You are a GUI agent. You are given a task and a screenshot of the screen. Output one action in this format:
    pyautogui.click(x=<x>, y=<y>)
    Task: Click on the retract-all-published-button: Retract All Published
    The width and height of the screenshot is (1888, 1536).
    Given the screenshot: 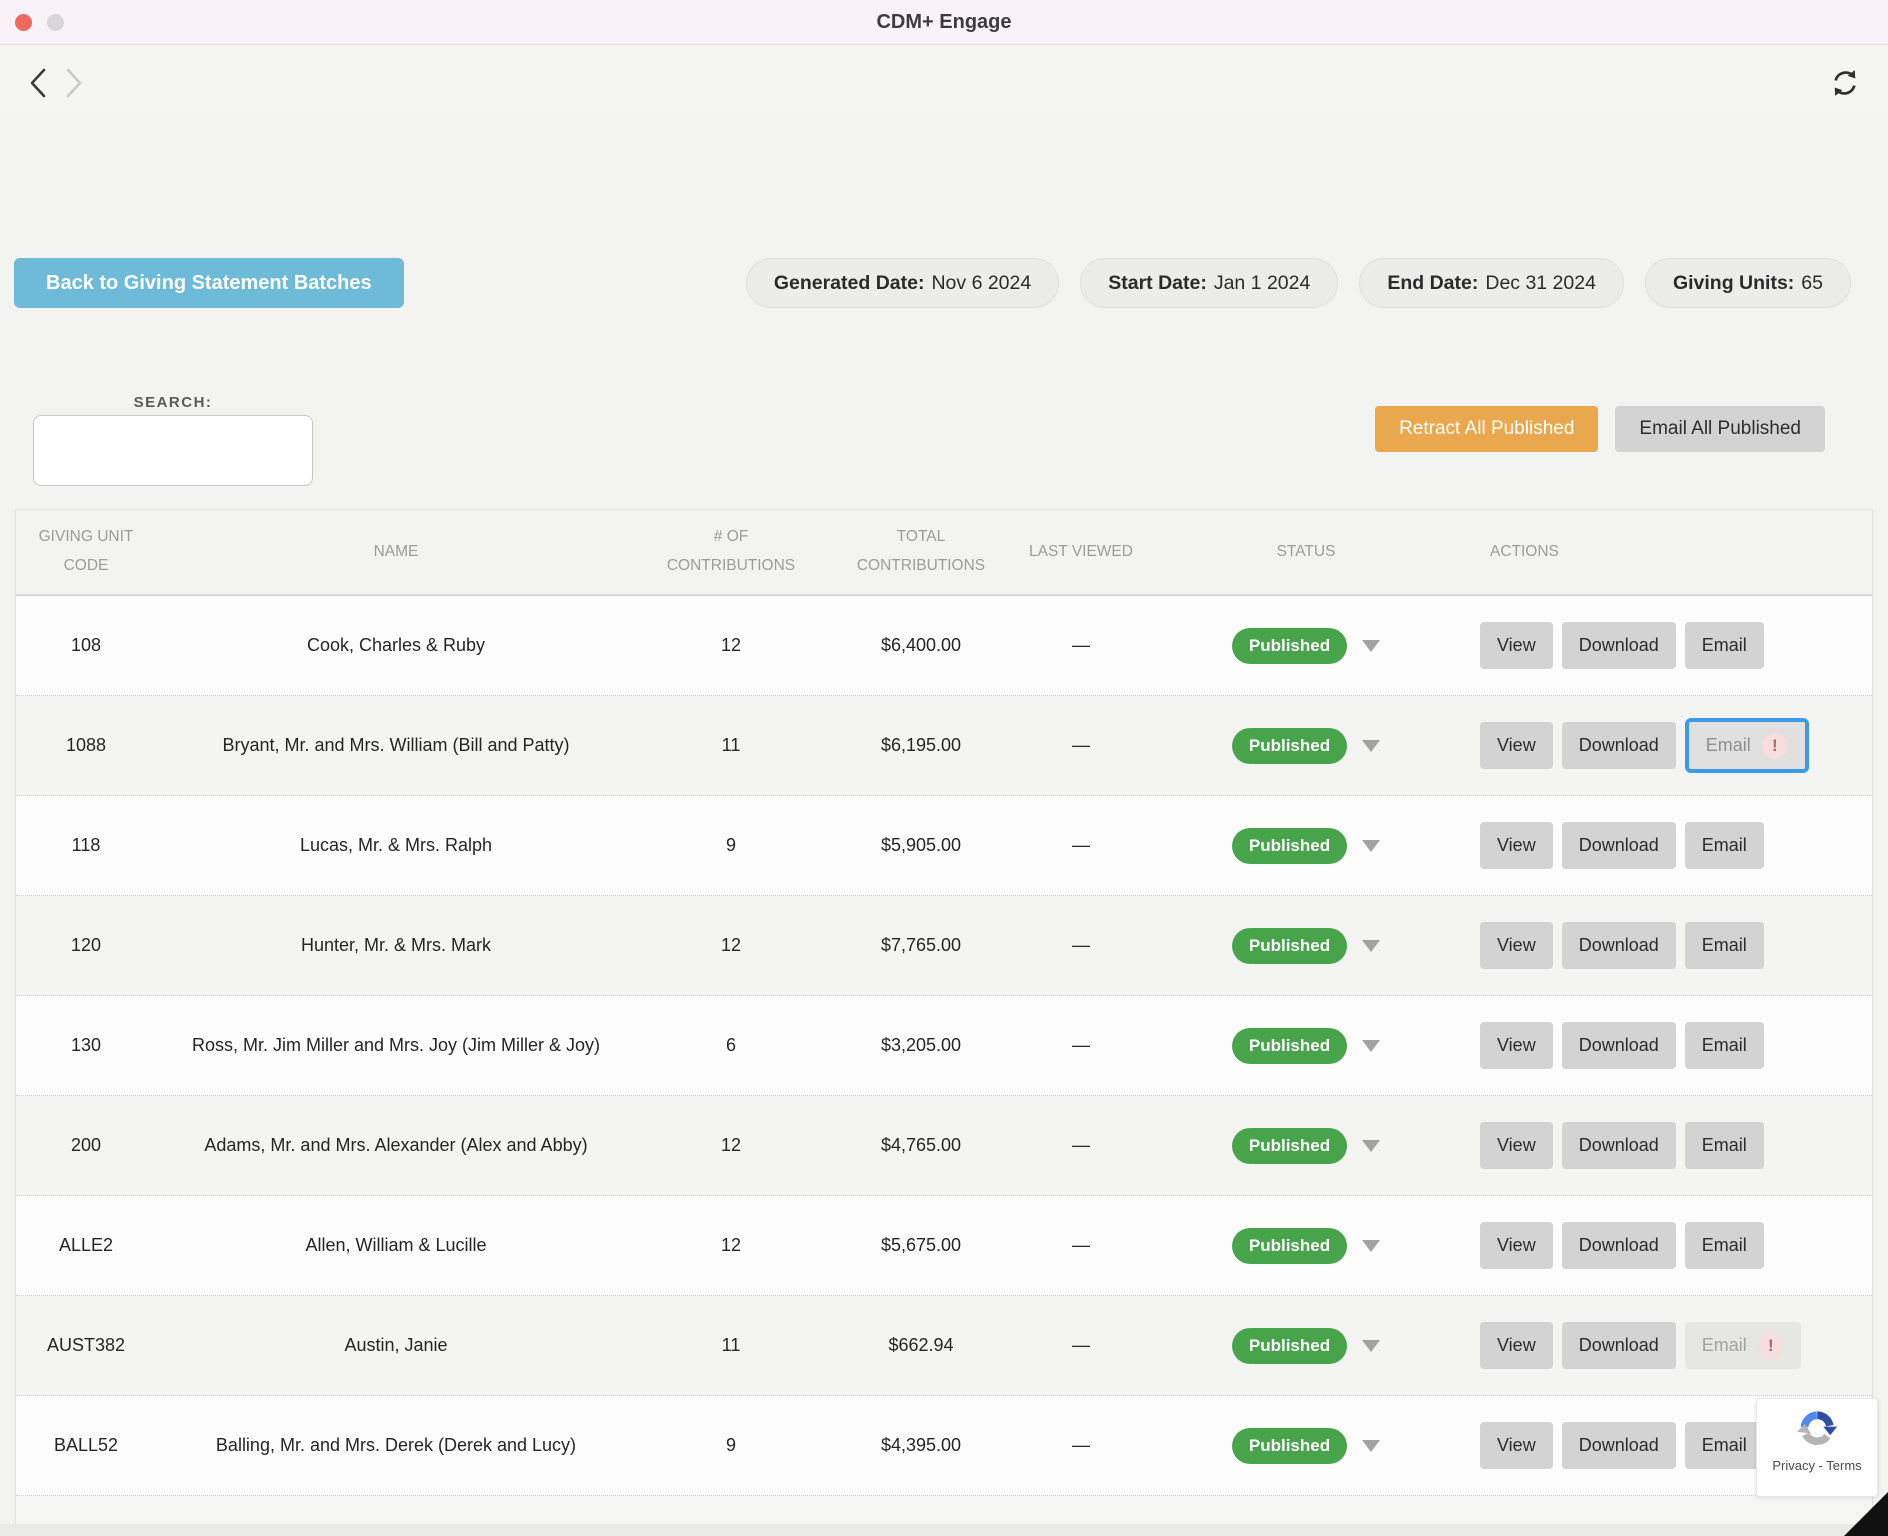 What is the action you would take?
    pyautogui.click(x=1487, y=429)
    